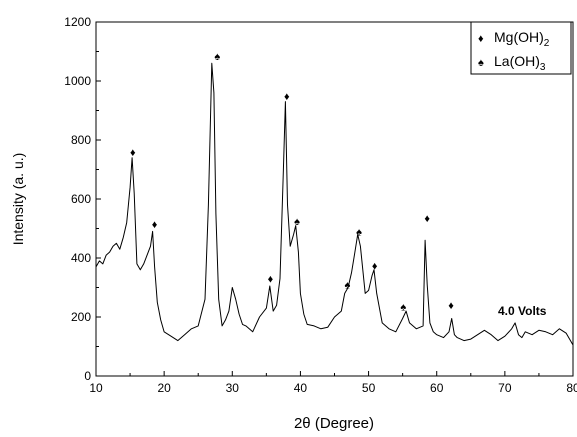 The image size is (577, 437). I want to click on legend-text-mgoh2: Mg(OH), so click(519, 37).